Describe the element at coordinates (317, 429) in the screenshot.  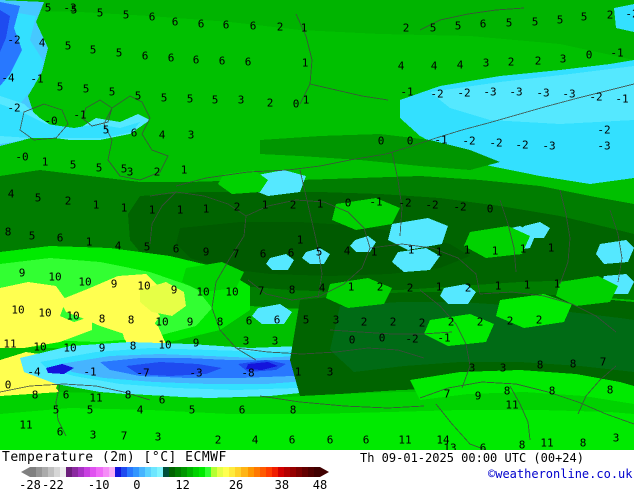
I see `field-green-belowalps2` at that location.